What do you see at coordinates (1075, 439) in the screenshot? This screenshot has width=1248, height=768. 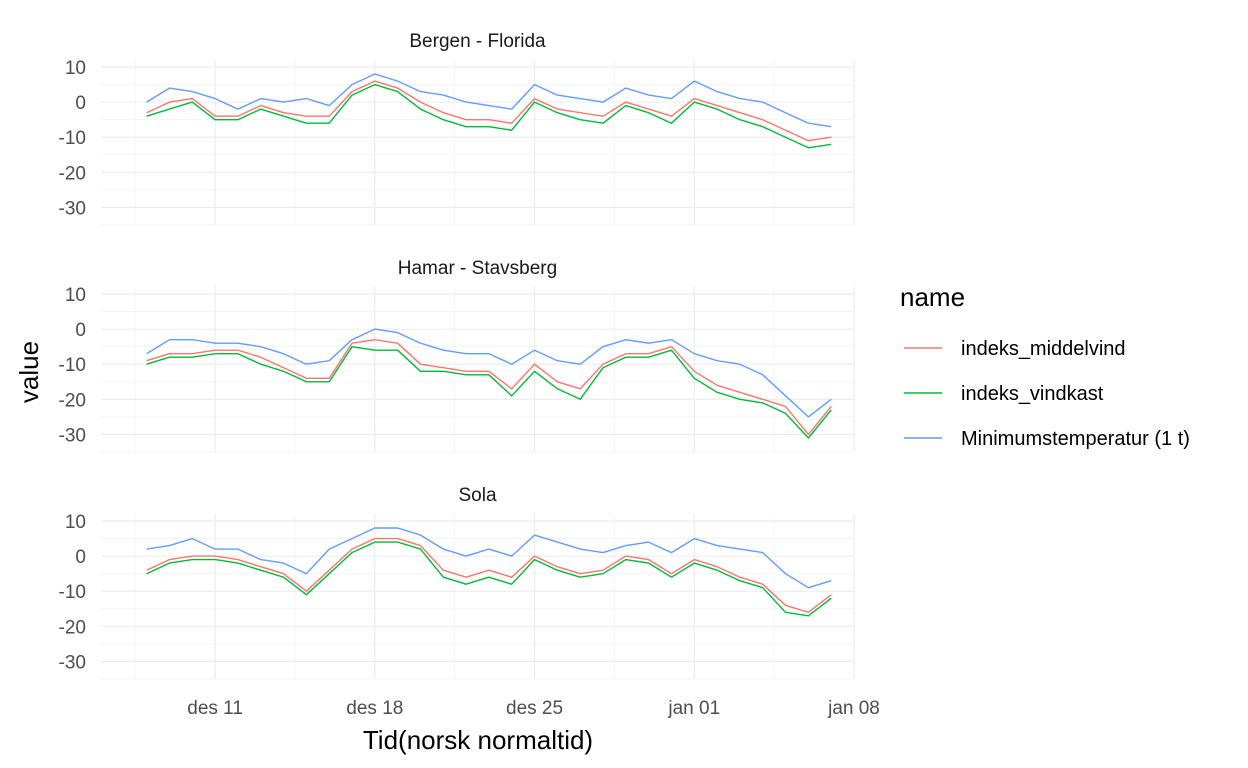 I see `legend-label: Minimumstemperatur (1 t)` at bounding box center [1075, 439].